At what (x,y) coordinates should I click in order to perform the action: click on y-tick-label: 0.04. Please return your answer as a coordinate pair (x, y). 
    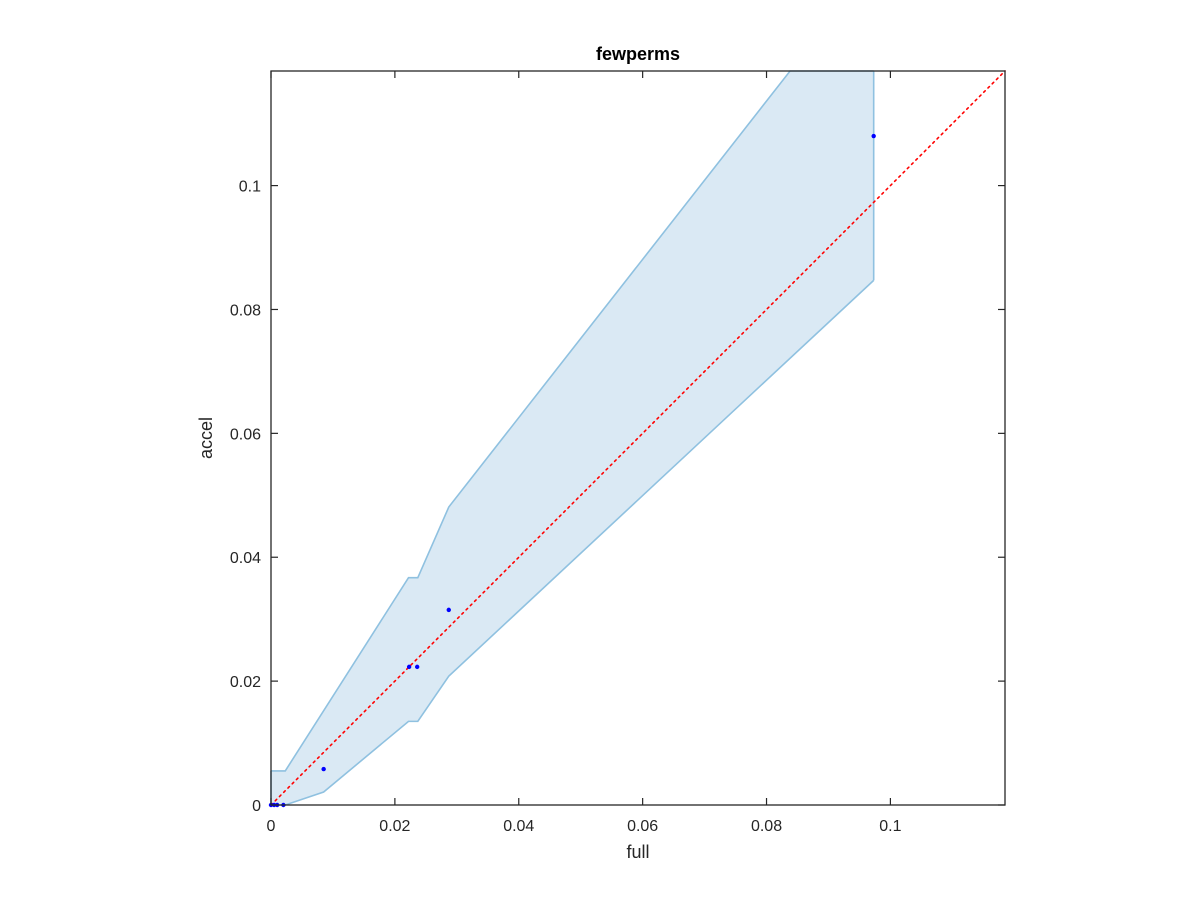
    Looking at the image, I should click on (245, 558).